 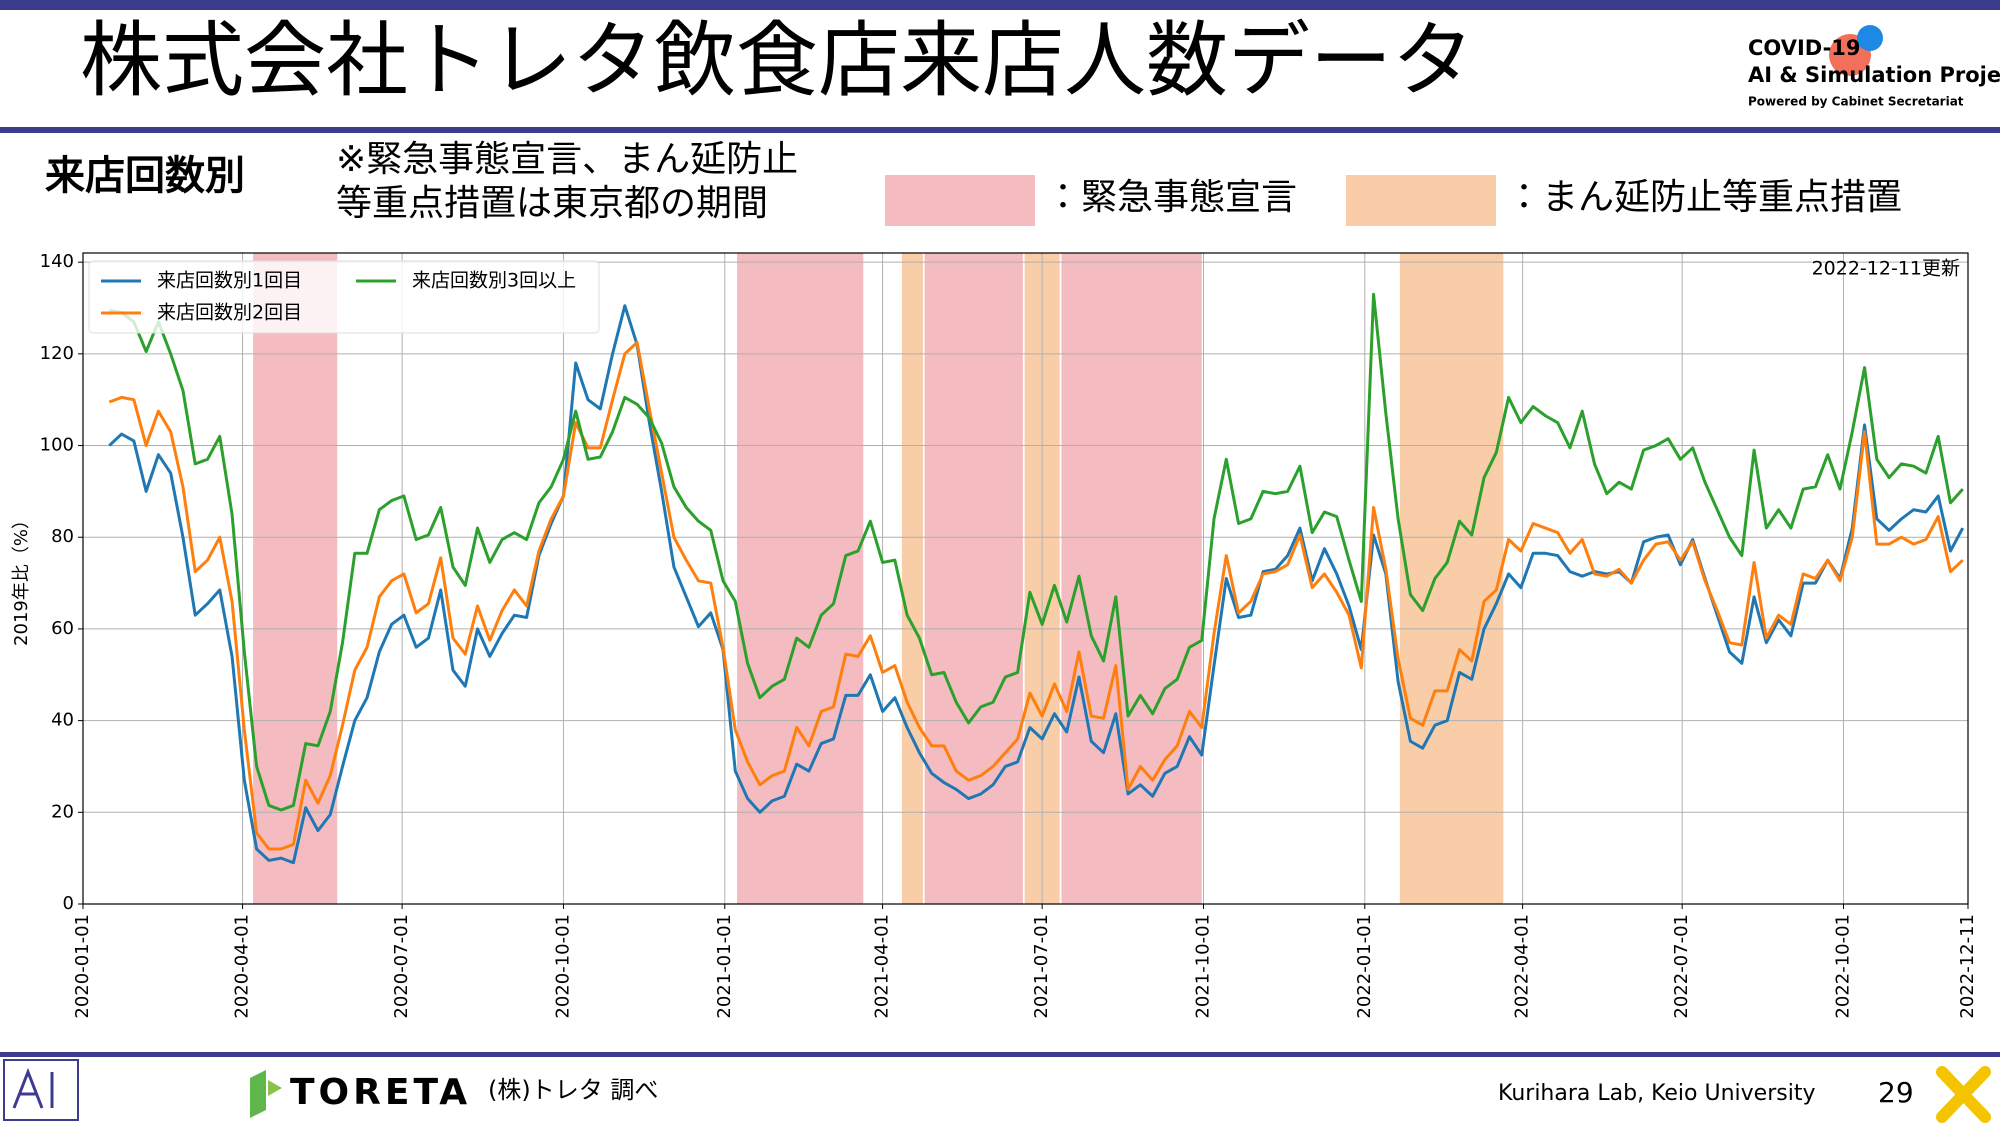 I want to click on y-tick-label: 140, so click(x=57, y=261).